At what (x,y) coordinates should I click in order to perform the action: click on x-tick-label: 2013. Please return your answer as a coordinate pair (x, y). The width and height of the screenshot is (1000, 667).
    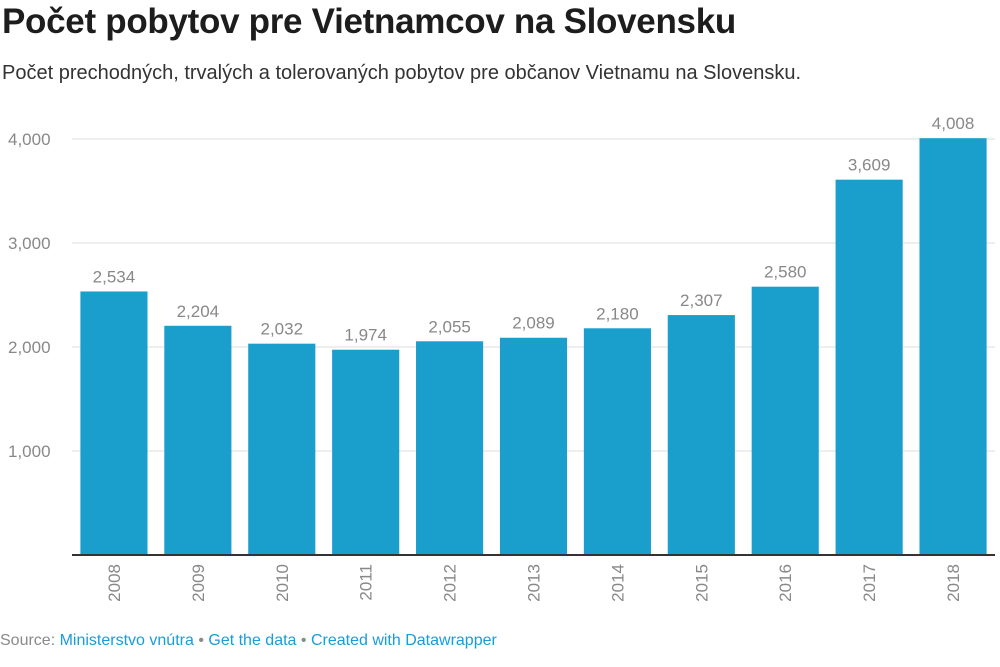
    Looking at the image, I should click on (534, 583).